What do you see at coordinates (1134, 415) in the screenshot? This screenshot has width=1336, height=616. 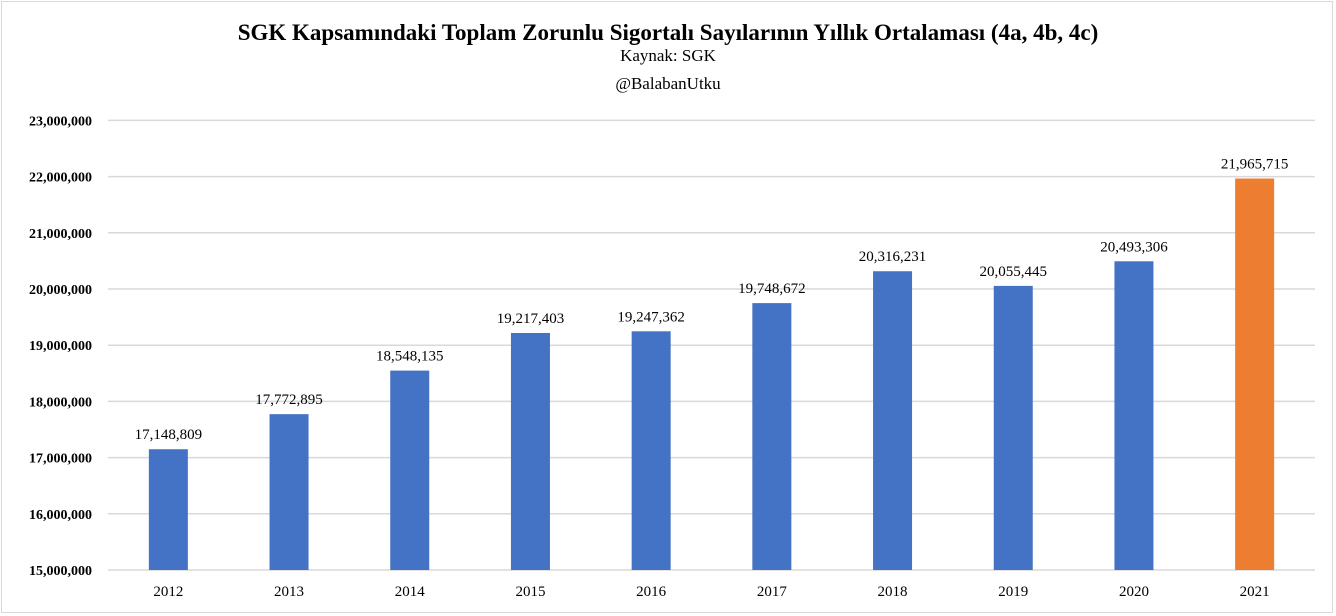 I see `bar-2020` at bounding box center [1134, 415].